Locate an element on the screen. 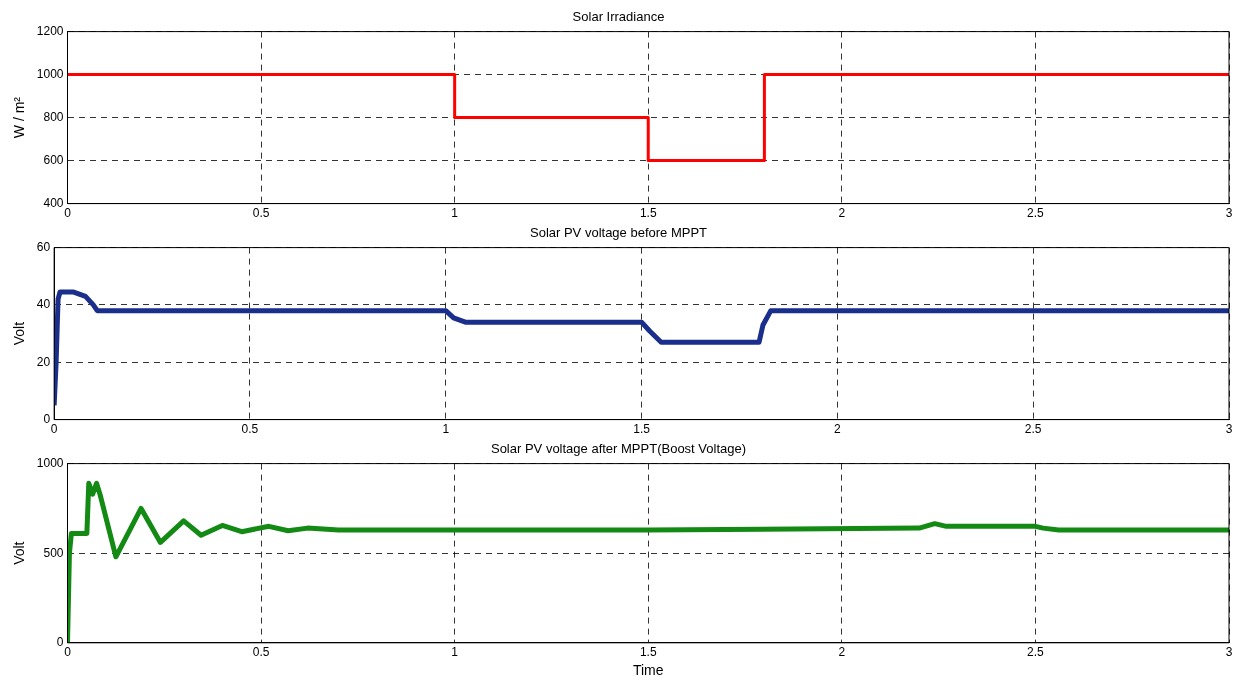  y-tick-label: 400 is located at coordinates (53, 202).